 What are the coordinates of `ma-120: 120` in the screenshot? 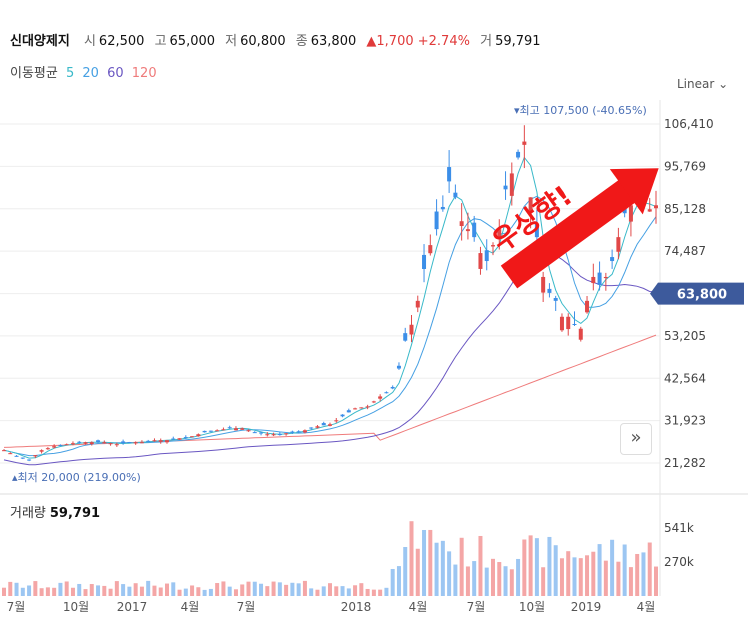 It's located at (144, 73).